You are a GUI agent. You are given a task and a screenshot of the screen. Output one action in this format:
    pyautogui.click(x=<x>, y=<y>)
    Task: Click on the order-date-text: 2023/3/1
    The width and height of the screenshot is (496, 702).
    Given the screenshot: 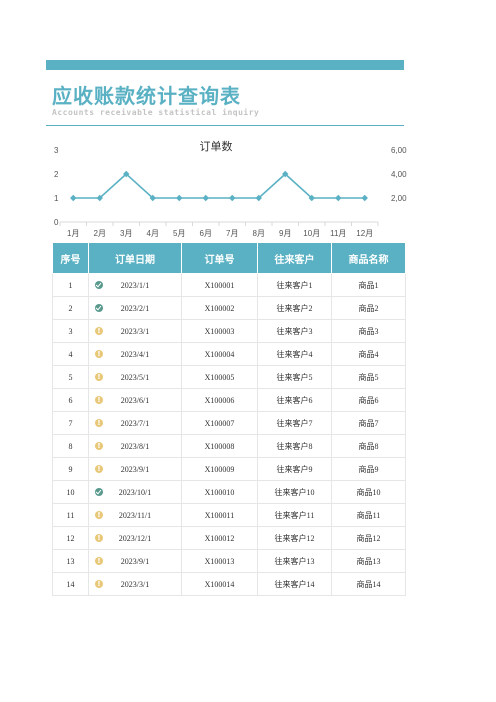 What is the action you would take?
    pyautogui.click(x=135, y=584)
    